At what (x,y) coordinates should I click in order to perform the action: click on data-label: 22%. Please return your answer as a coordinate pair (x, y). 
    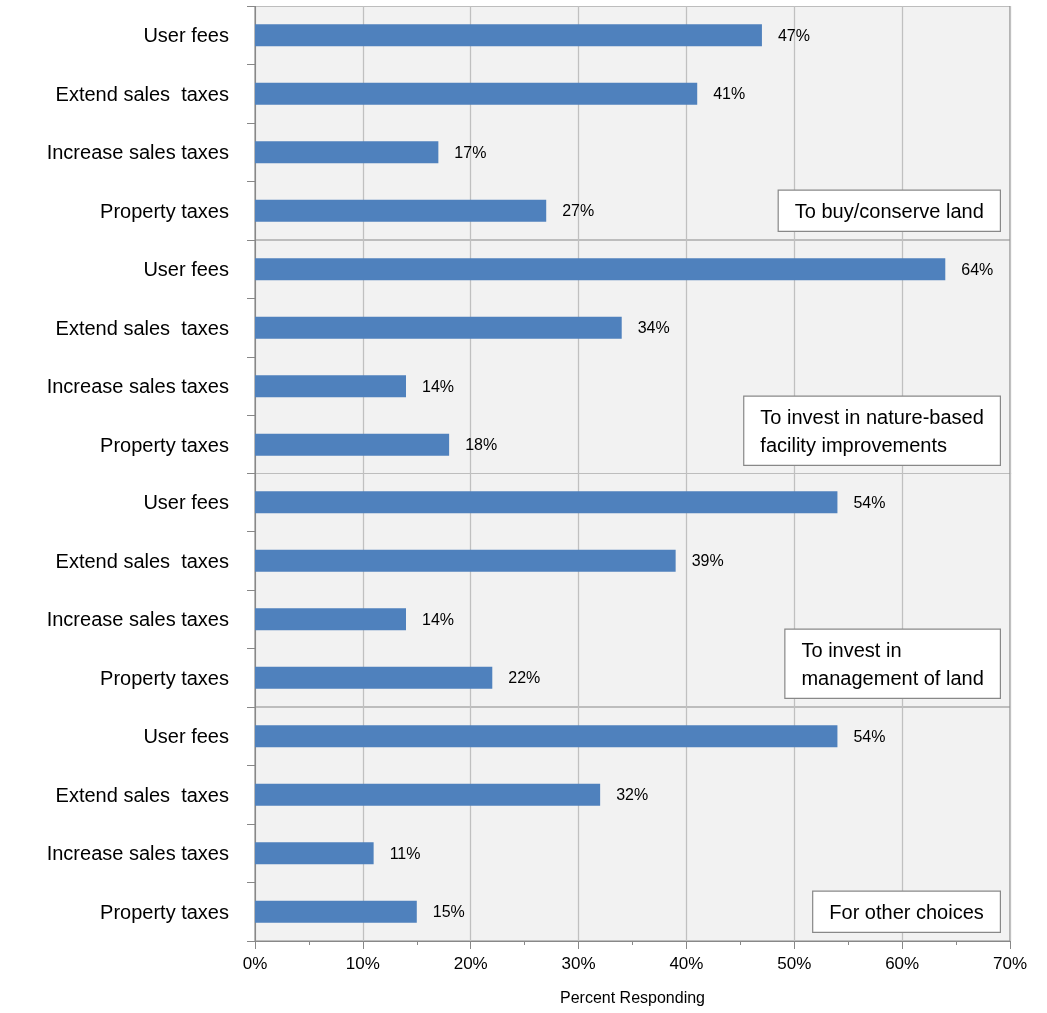
    Looking at the image, I should click on (524, 678).